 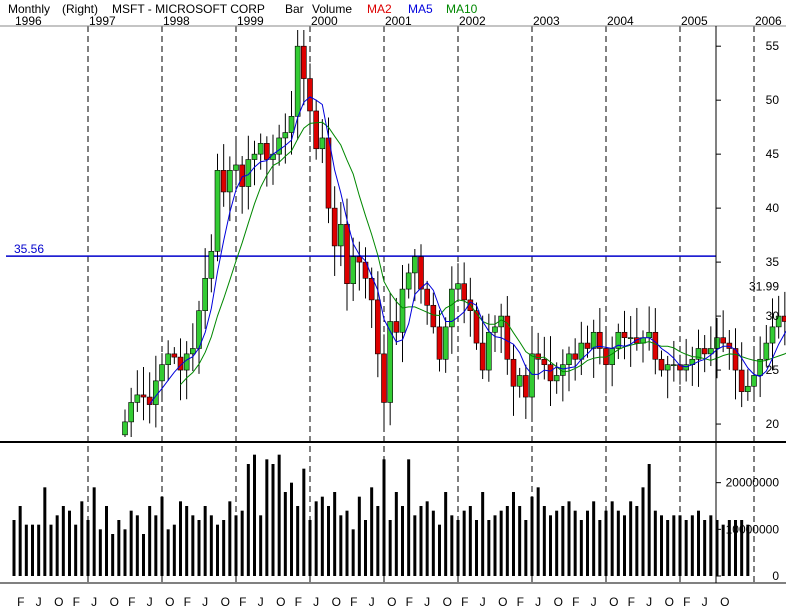 What do you see at coordinates (694, 21) in the screenshot?
I see `year-label: 2005` at bounding box center [694, 21].